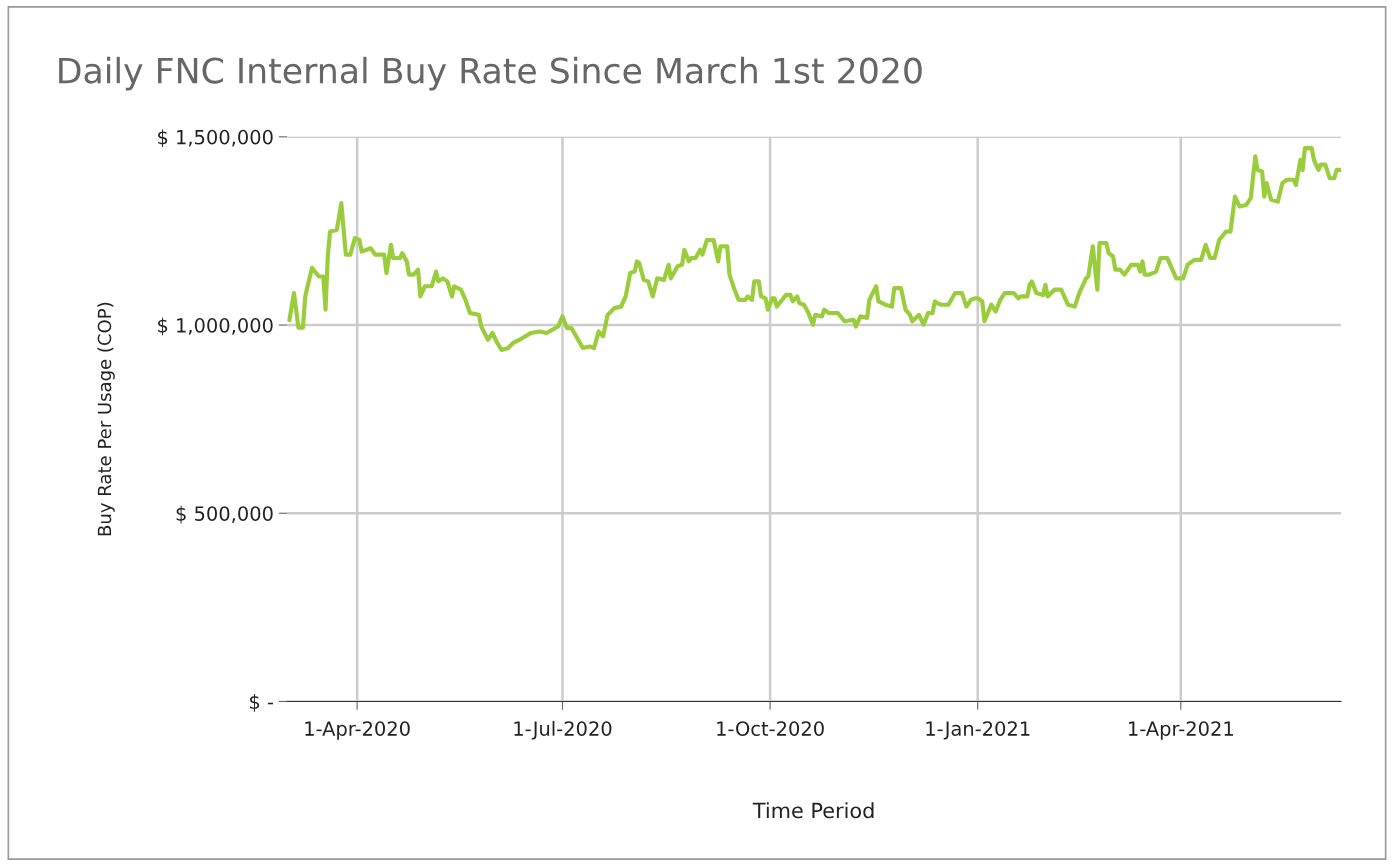 This screenshot has width=1394, height=866. I want to click on chart-title: Daily FNC Internal Buy Rate Since March 1st 2020, so click(490, 73).